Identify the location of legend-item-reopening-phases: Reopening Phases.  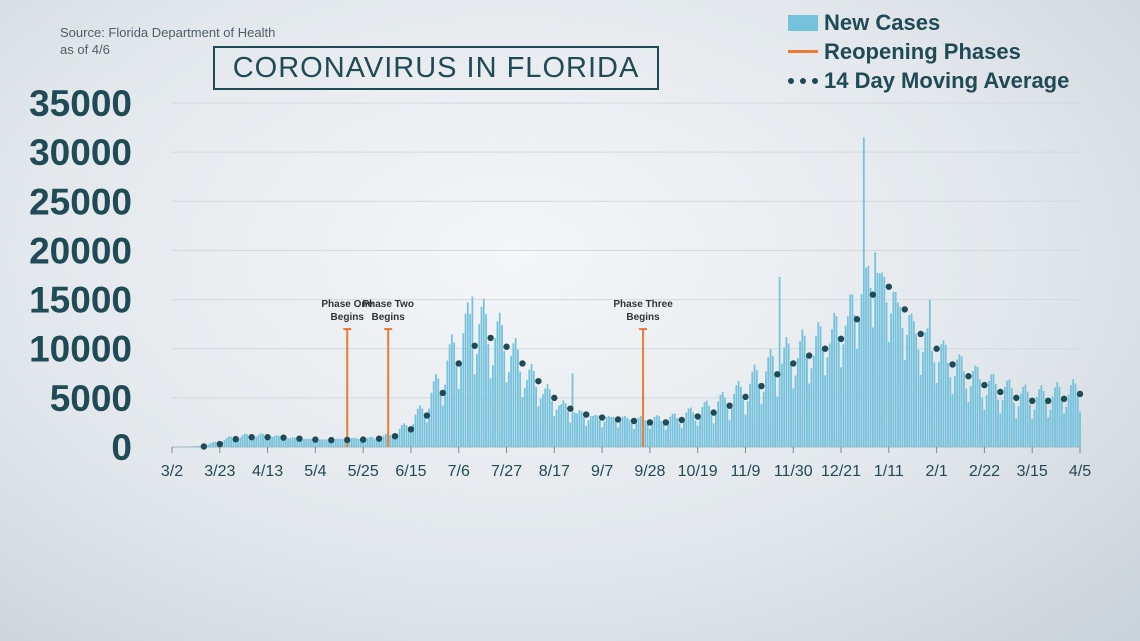
(928, 51).